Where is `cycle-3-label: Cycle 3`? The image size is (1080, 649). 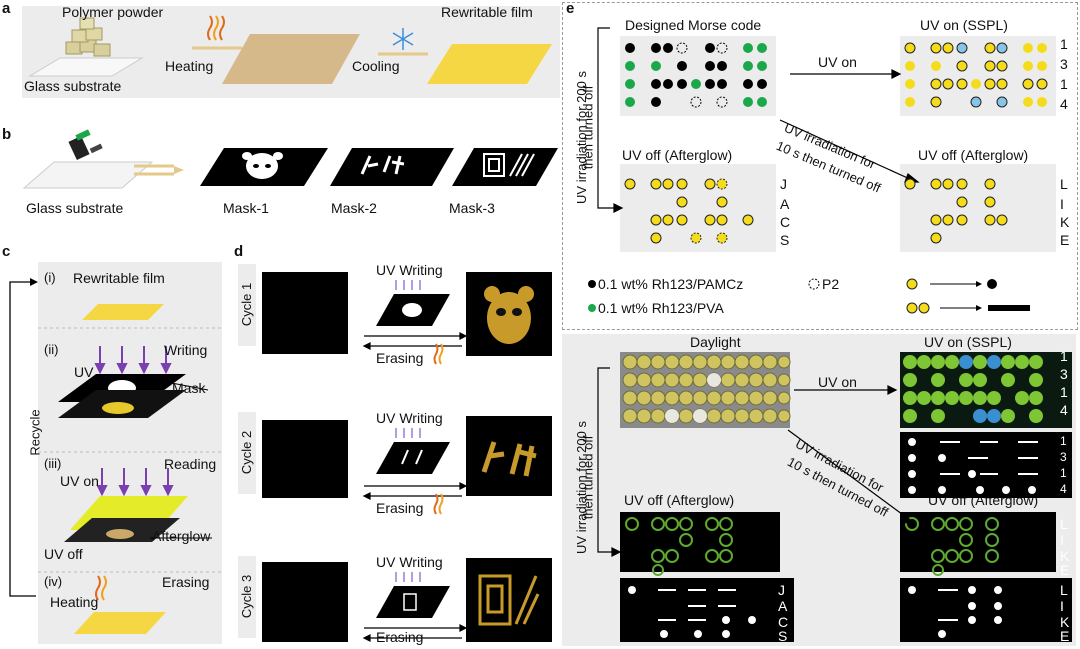 cycle-3-label: Cycle 3 is located at coordinates (247, 596).